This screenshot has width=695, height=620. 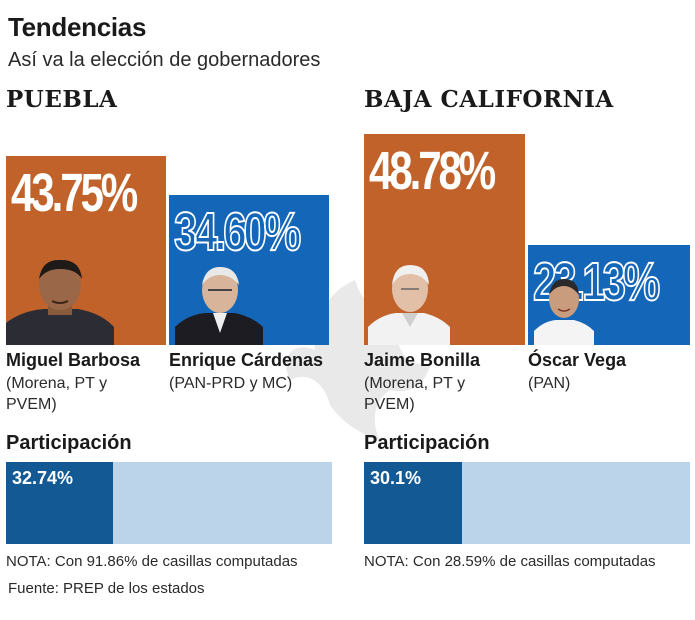 I want to click on bar-miguel-barbosa: 43.75%, so click(x=86, y=250).